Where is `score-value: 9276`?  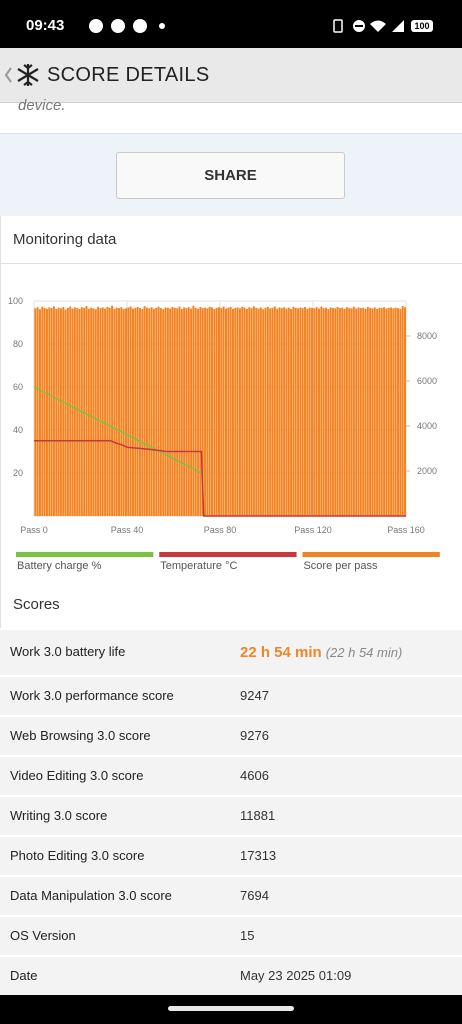
score-value: 9276 is located at coordinates (254, 735).